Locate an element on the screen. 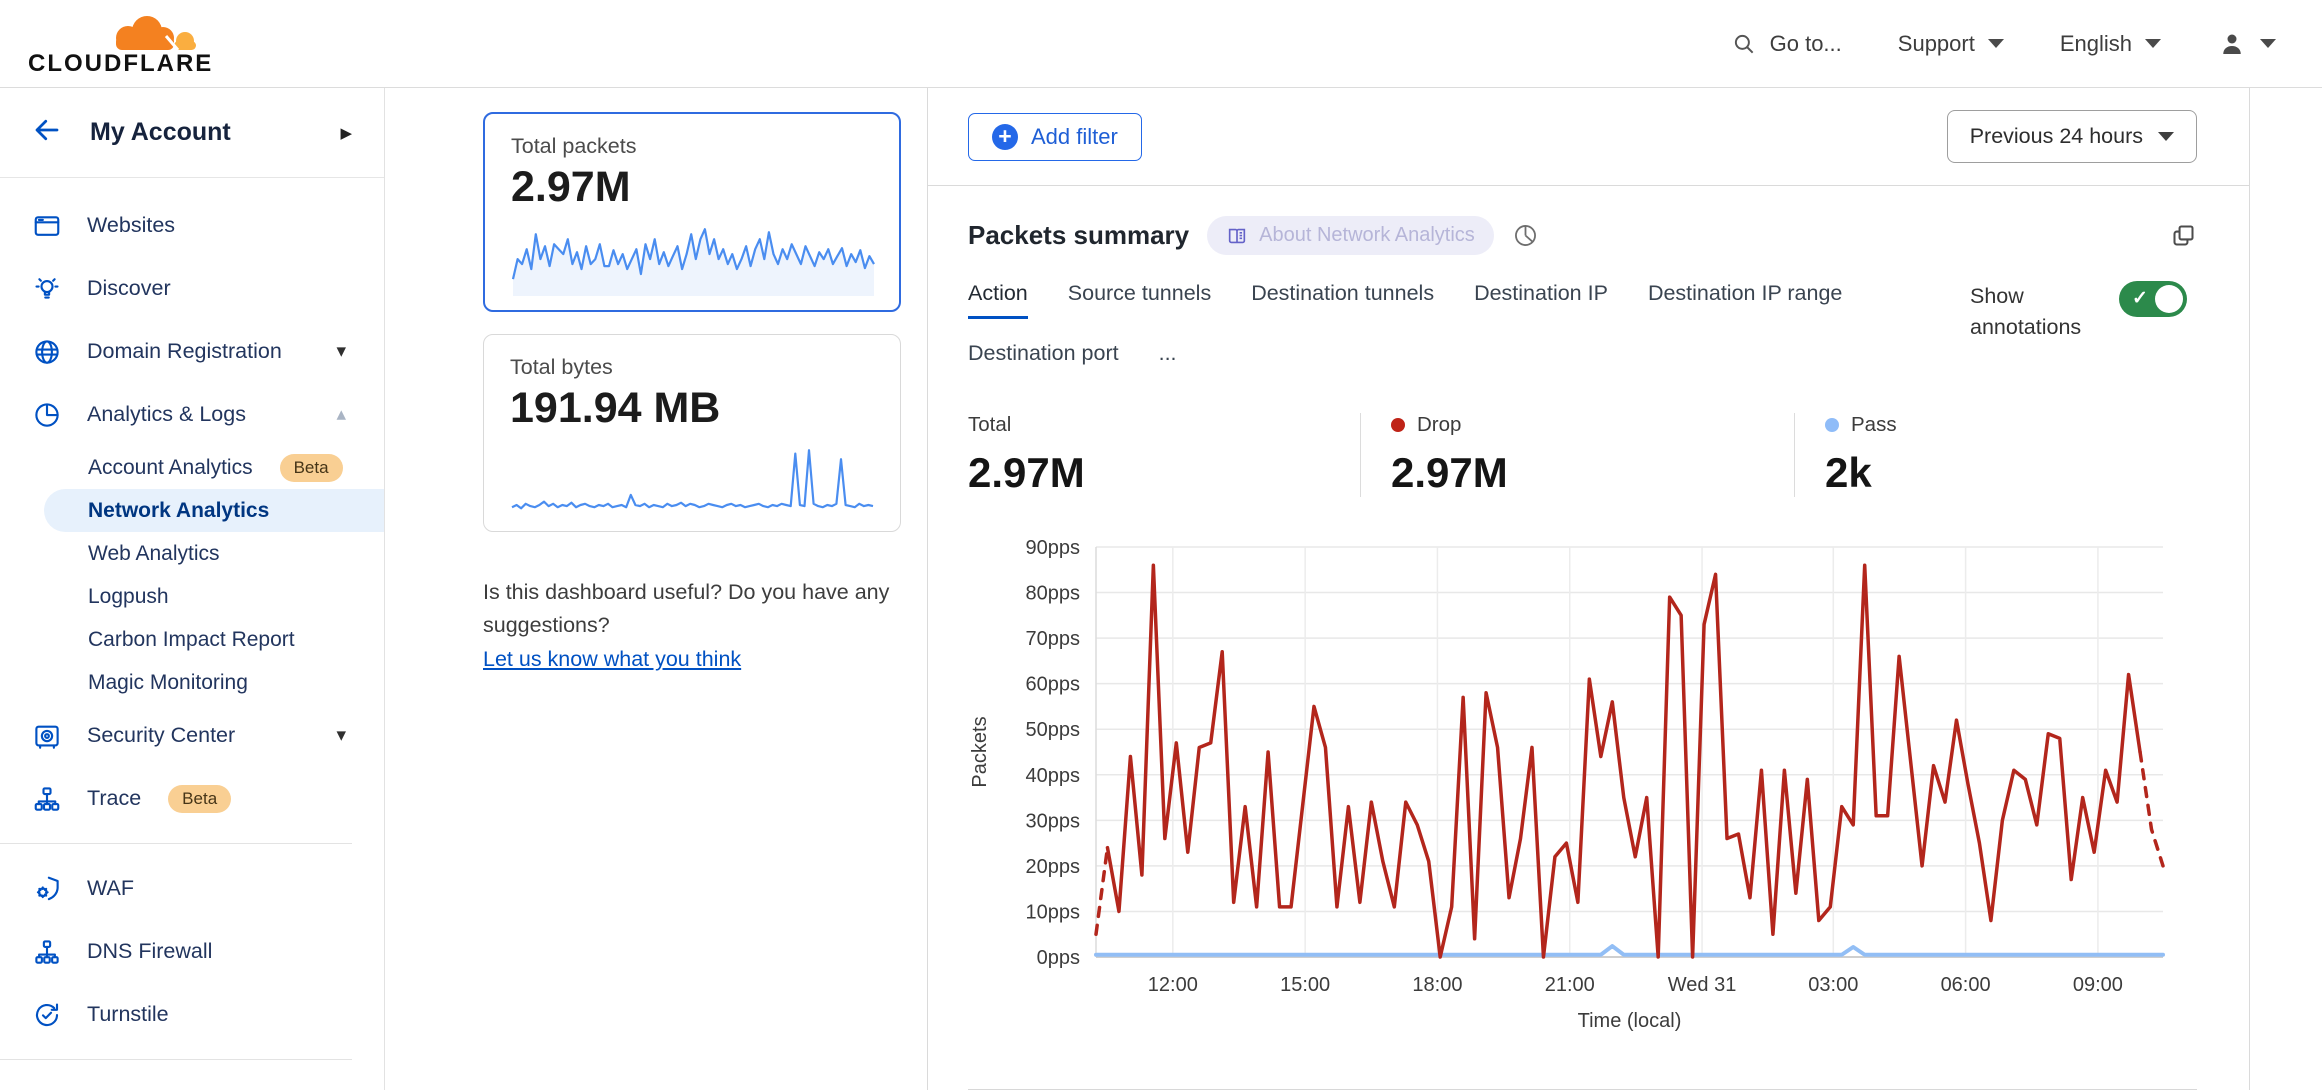 The width and height of the screenshot is (2322, 1090). sidebar-item-discover: Discover is located at coordinates (192, 288).